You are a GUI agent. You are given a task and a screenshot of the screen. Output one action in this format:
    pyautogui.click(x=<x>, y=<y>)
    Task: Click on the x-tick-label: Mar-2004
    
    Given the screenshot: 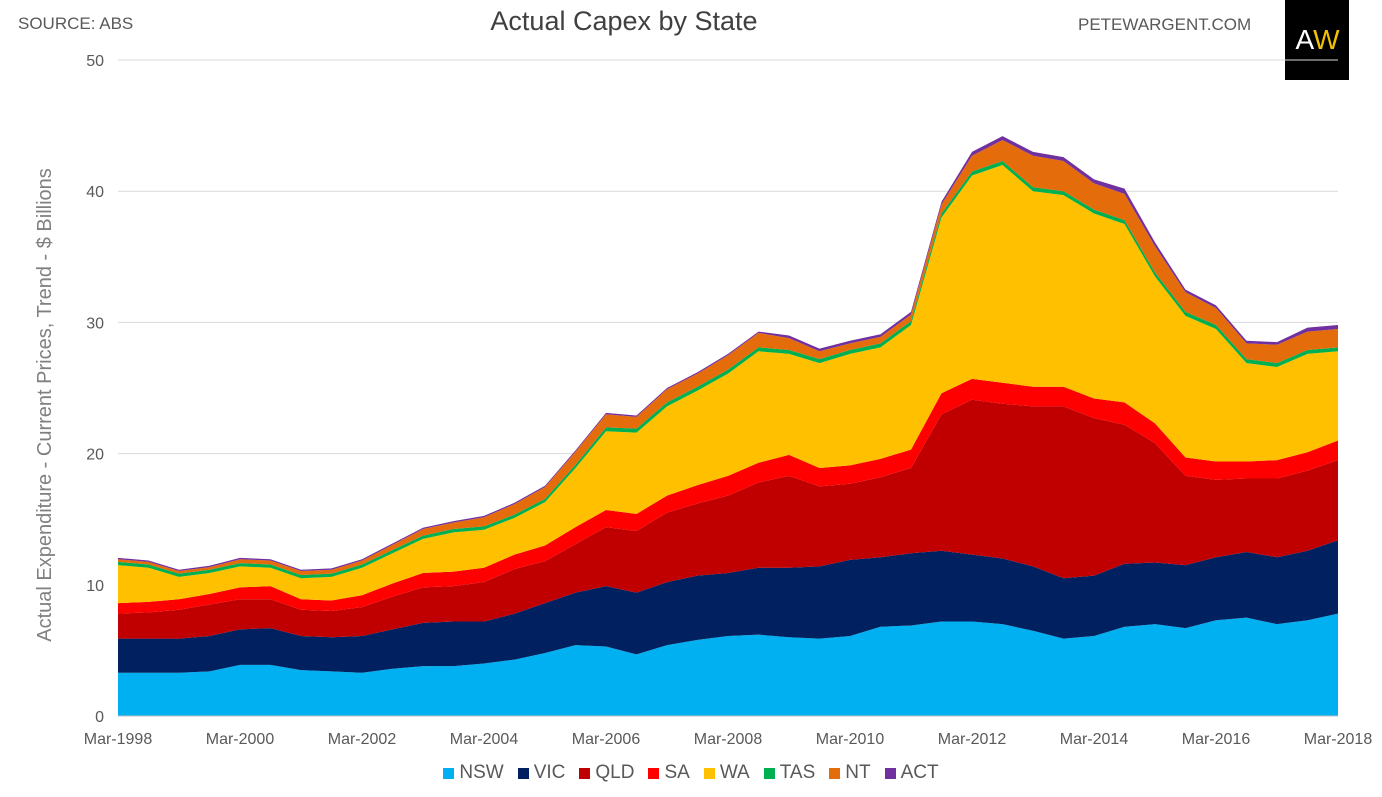 What is the action you would take?
    pyautogui.click(x=484, y=739)
    